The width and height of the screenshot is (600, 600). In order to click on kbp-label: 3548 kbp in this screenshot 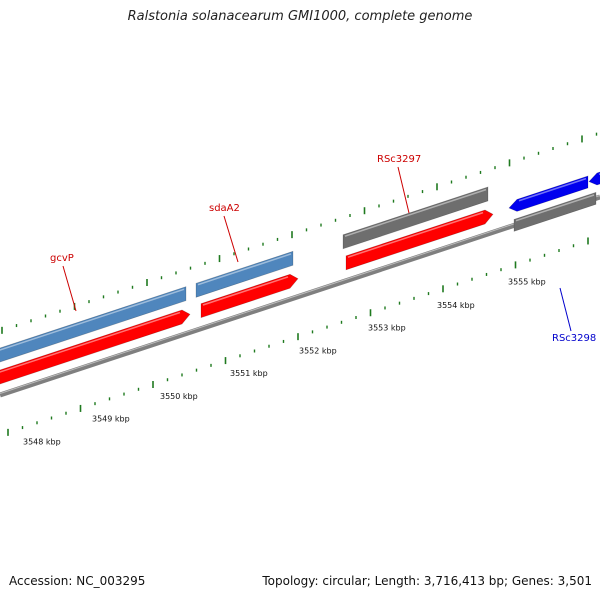, I will do `click(42, 441)`.